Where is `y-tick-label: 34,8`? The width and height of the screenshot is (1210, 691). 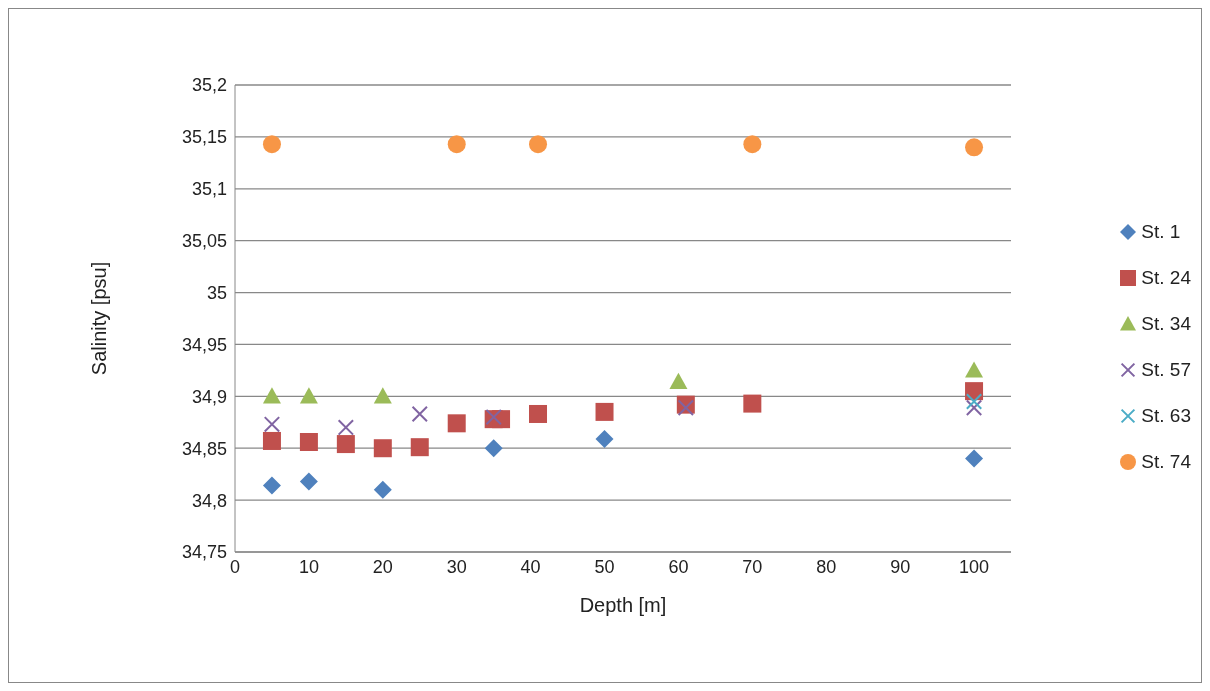
y-tick-label: 34,8 is located at coordinates (209, 500).